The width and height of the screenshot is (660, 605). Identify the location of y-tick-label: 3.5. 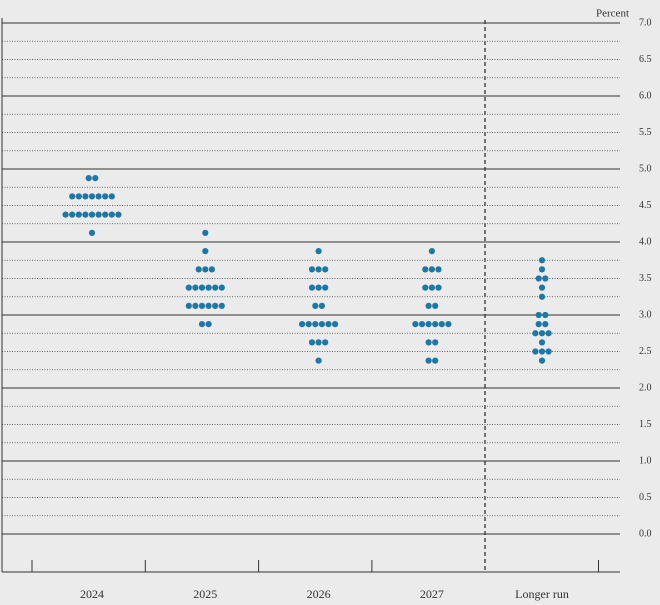
(645, 278).